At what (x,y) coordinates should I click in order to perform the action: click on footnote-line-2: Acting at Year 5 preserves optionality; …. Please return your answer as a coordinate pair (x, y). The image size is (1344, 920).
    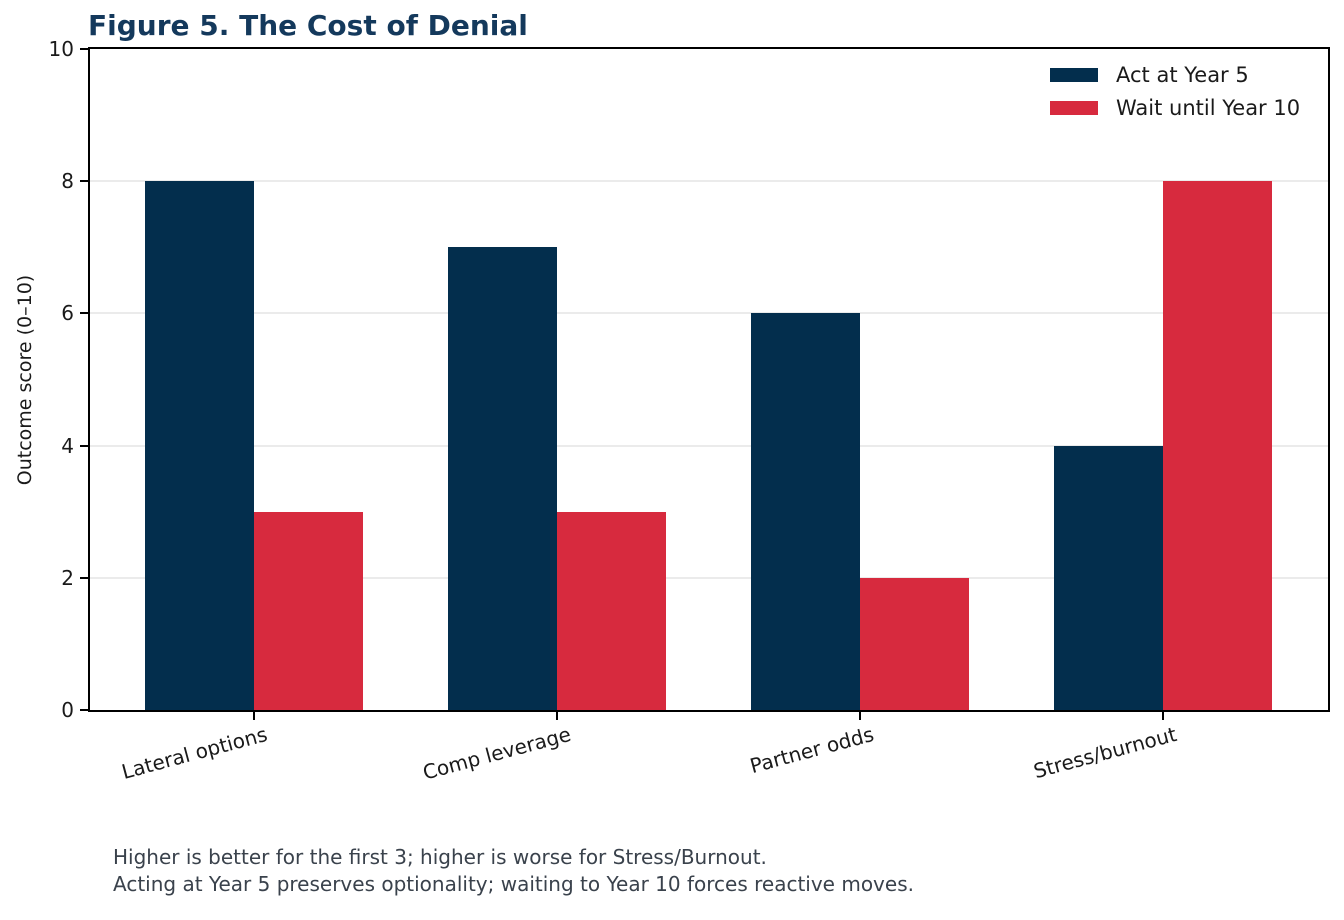
    Looking at the image, I should click on (513, 884).